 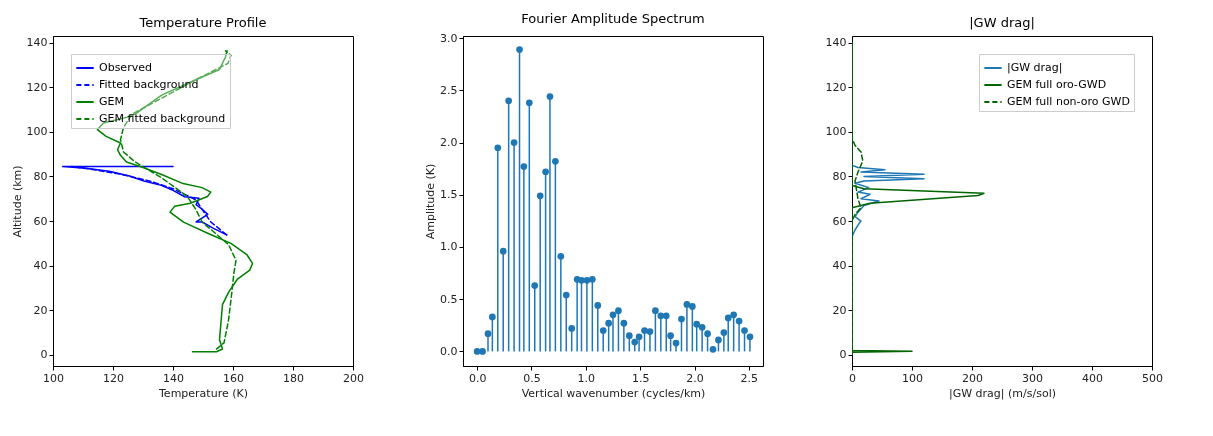 I want to click on x-tick-label: 300, so click(x=1032, y=378).